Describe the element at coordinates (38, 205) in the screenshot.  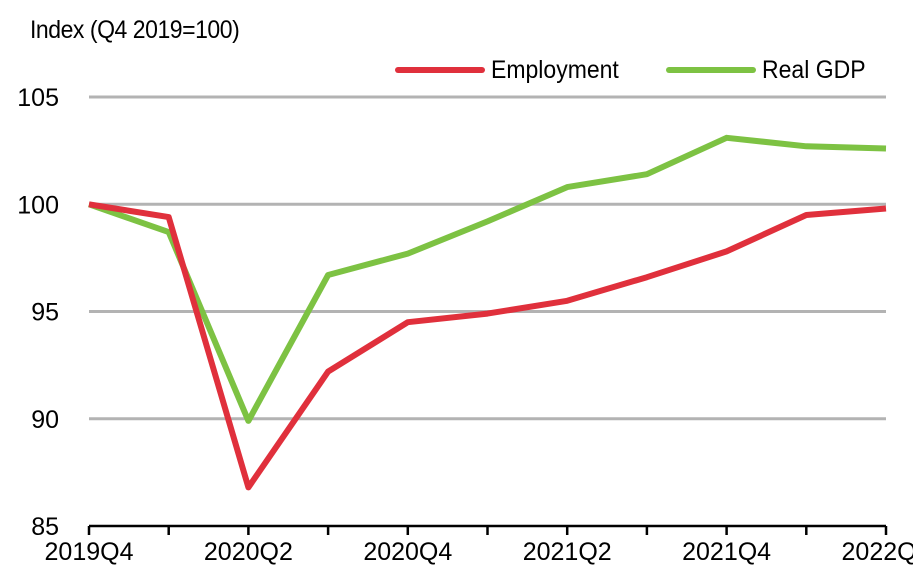
I see `y-tick-label-100: 100` at that location.